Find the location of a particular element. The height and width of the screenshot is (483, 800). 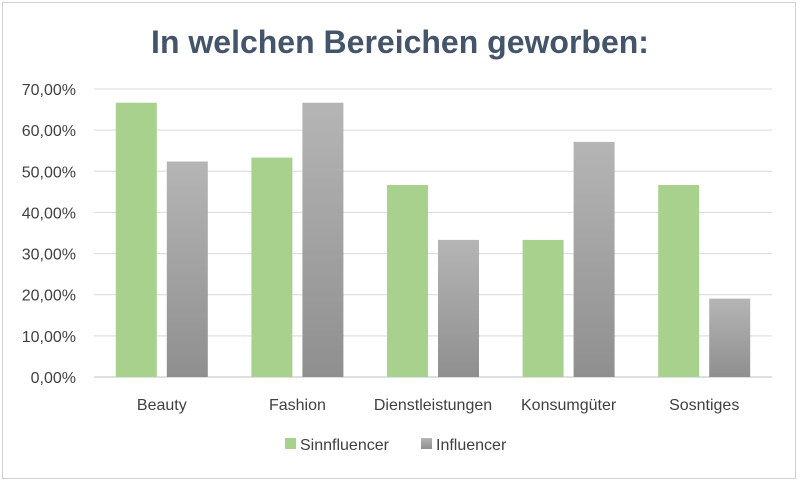

legend-label-influencer: Influencer is located at coordinates (471, 445).